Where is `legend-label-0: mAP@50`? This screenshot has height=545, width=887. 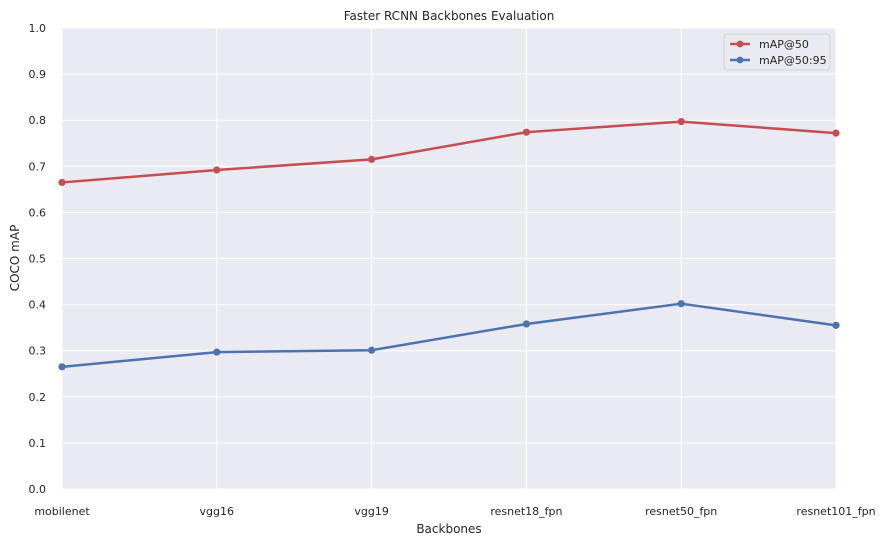
legend-label-0: mAP@50 is located at coordinates (784, 44).